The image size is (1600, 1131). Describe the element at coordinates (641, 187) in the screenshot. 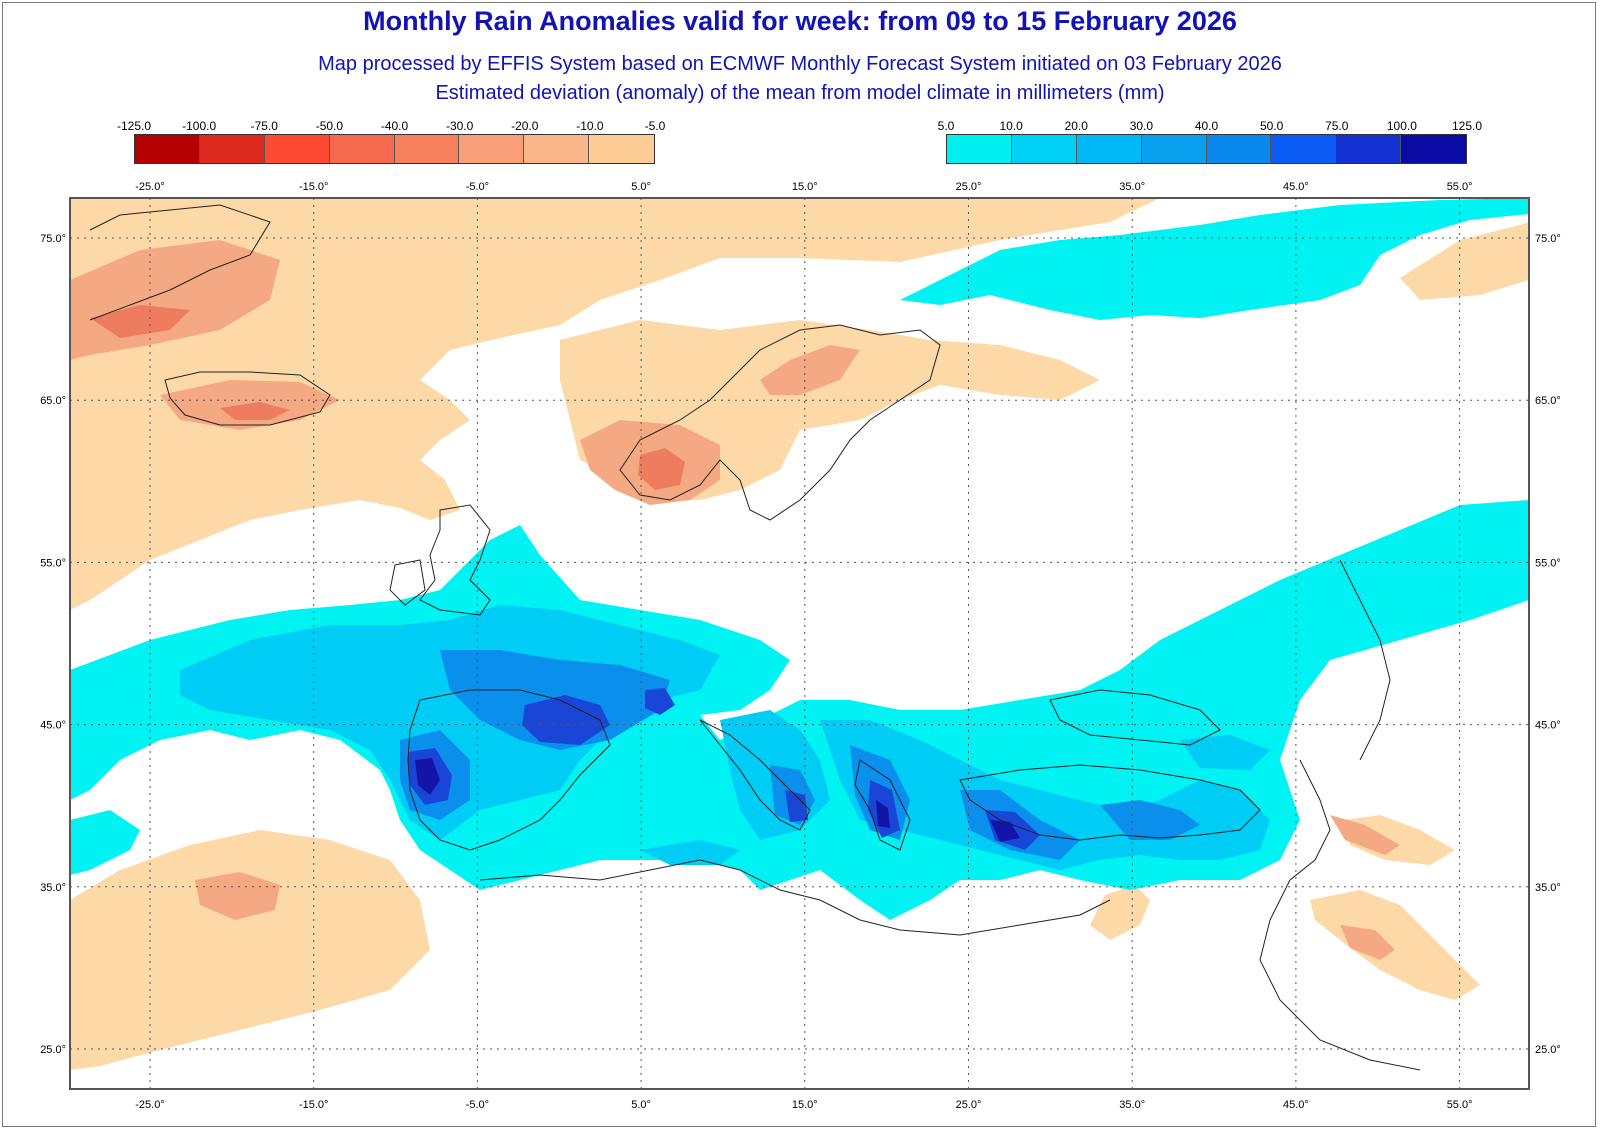

I see `lon-label-top: 5.0°` at that location.